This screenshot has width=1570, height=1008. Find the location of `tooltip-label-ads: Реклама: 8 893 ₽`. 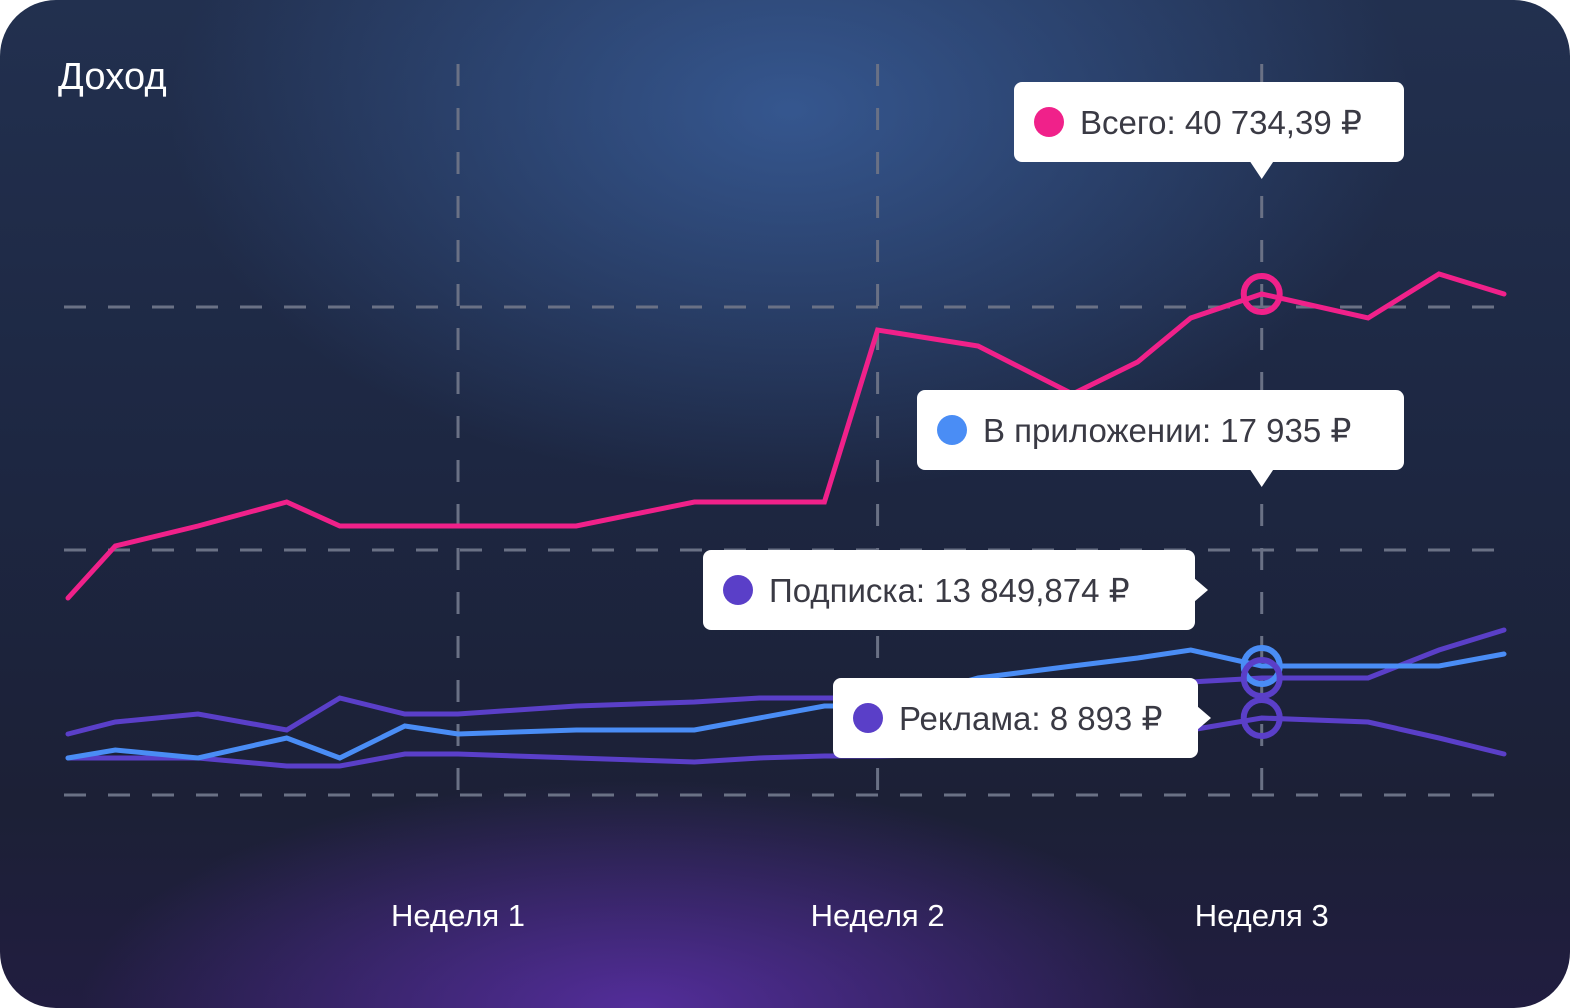

tooltip-label-ads: Реклама: 8 893 ₽ is located at coordinates (1030, 718).